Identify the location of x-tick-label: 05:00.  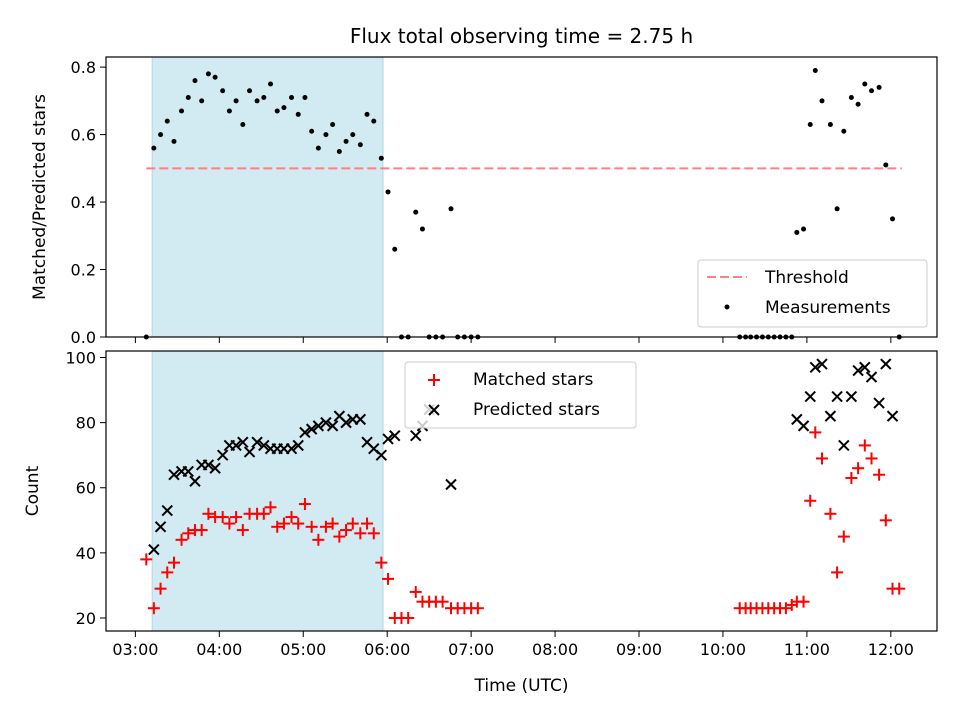
(303, 649).